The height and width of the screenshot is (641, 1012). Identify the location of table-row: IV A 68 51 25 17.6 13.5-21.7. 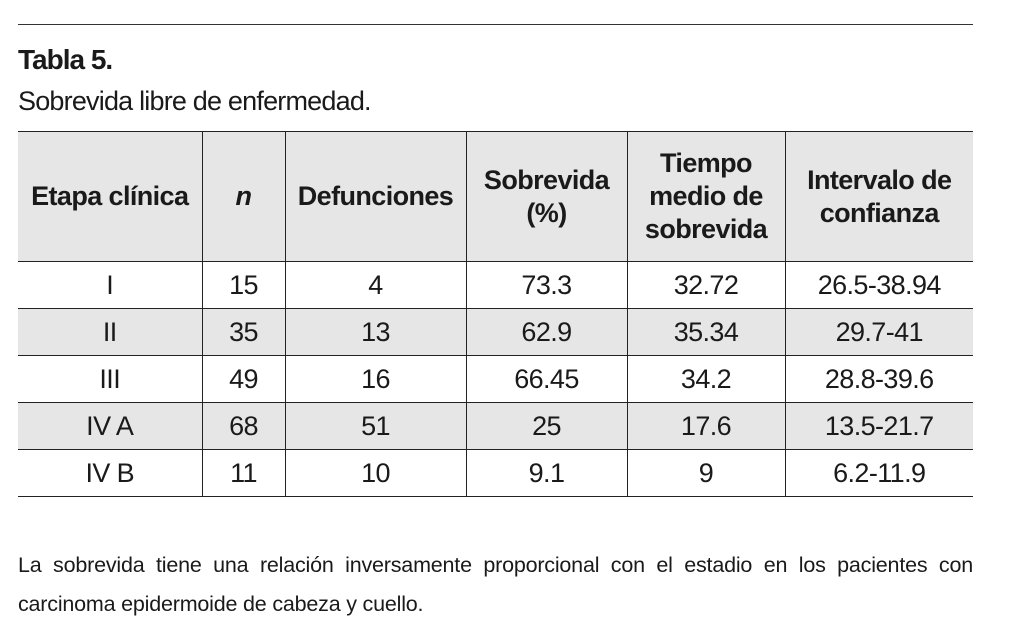
(495, 426).